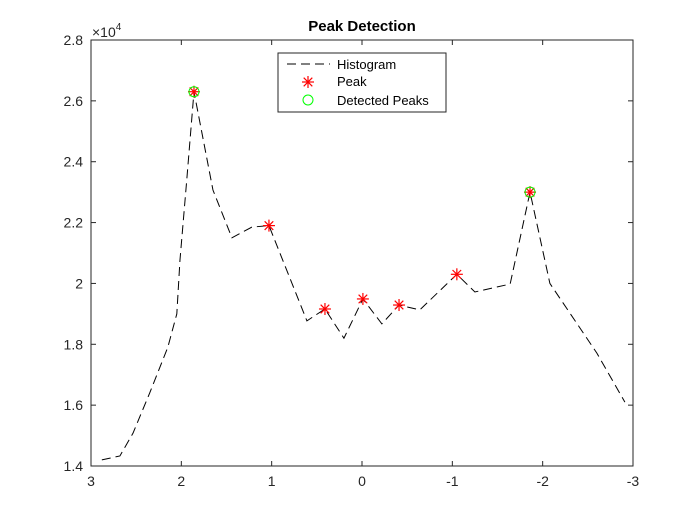 The height and width of the screenshot is (530, 700). What do you see at coordinates (272, 481) in the screenshot?
I see `x-tick-label: 1` at bounding box center [272, 481].